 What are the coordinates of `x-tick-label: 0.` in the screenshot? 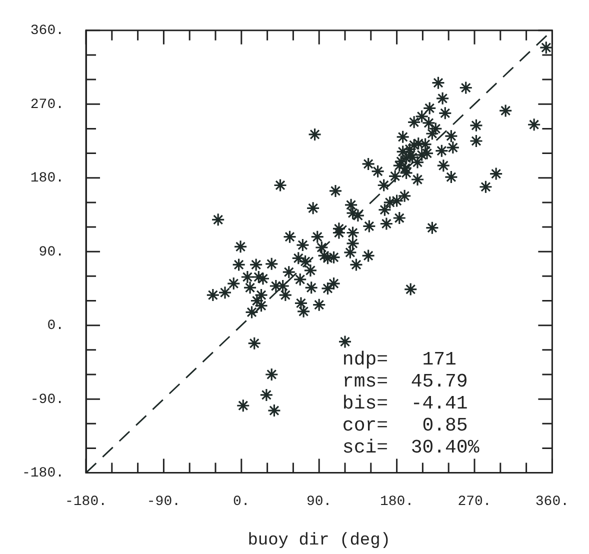 It's located at (241, 502).